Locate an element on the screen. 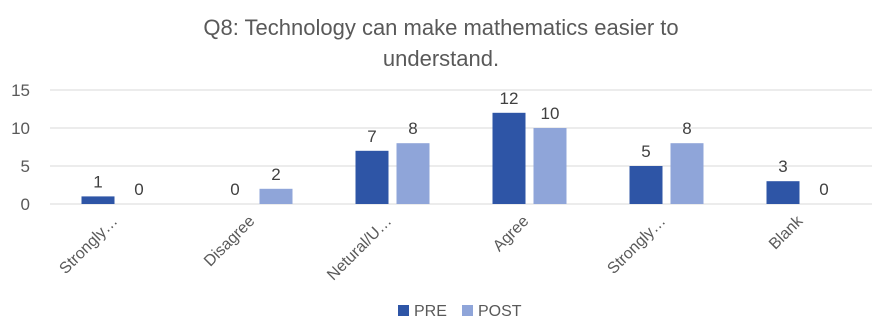 The height and width of the screenshot is (331, 882). legend-label: POST is located at coordinates (500, 311).